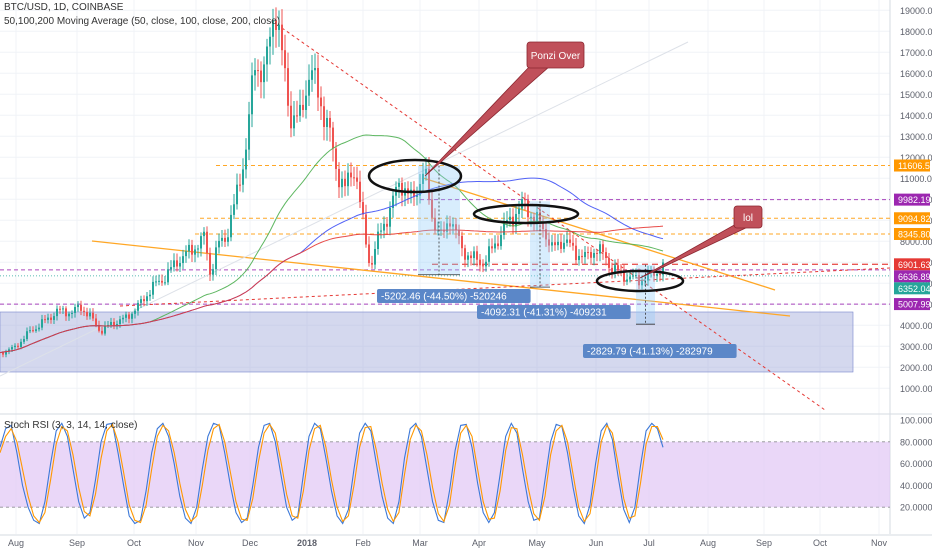 The image size is (932, 550). I want to click on stoch-line, so click(332, 473).